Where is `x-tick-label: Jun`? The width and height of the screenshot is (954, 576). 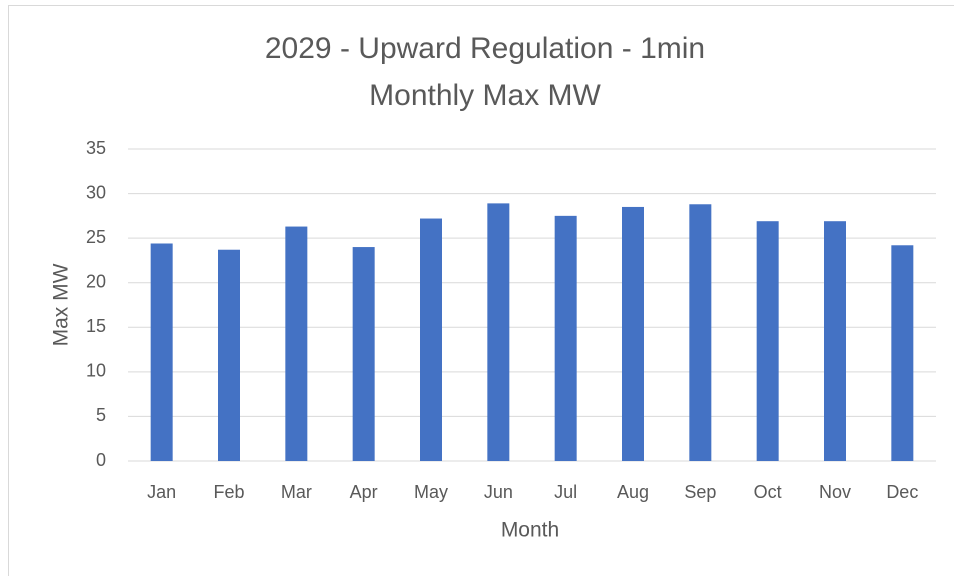
x-tick-label: Jun is located at coordinates (498, 492).